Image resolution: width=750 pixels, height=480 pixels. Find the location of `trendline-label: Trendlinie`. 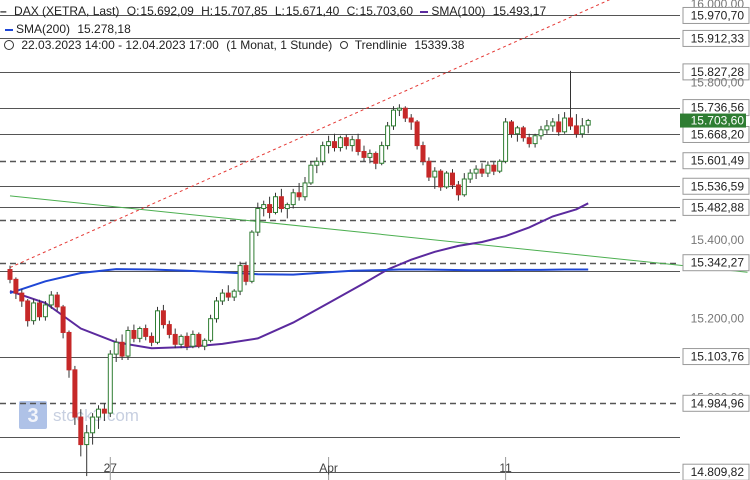

trendline-label: Trendlinie is located at coordinates (380, 45).